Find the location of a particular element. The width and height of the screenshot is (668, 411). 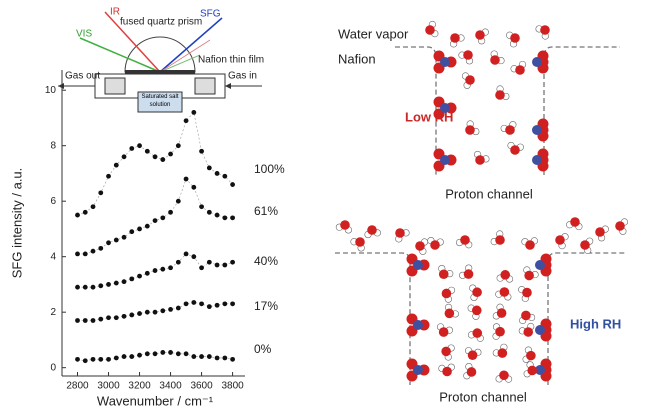

x-tick-label: 3800 is located at coordinates (232, 386).